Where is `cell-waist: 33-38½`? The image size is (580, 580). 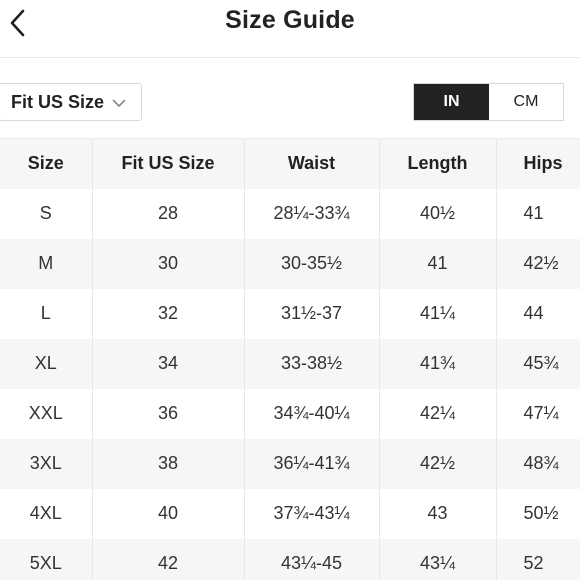
cell-waist: 33-38½ is located at coordinates (312, 363).